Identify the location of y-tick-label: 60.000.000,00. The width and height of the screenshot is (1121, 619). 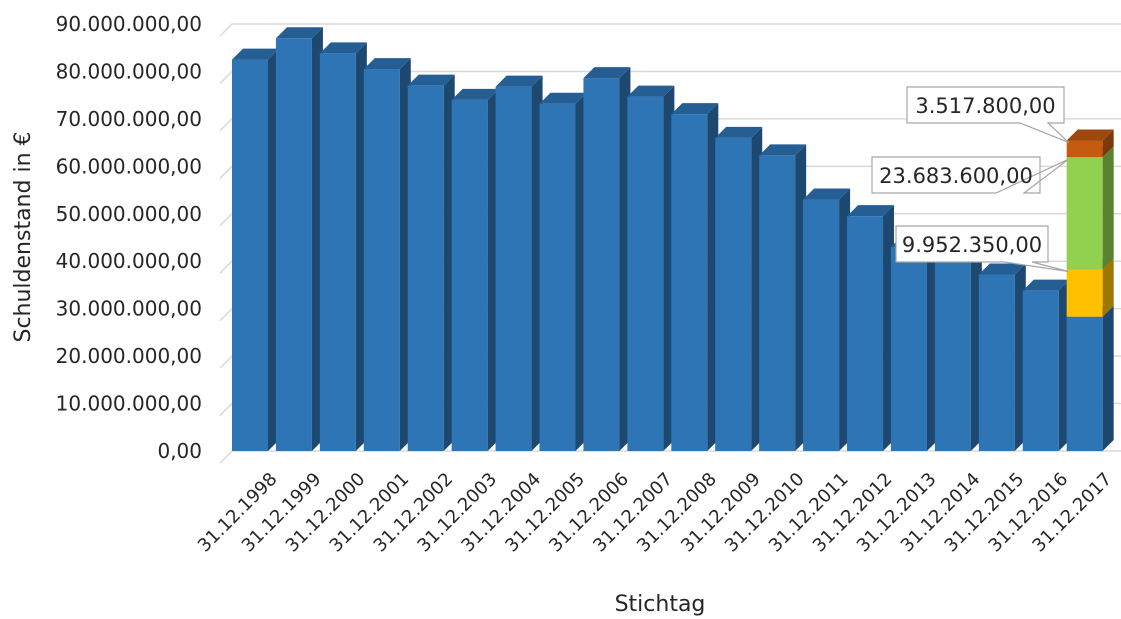
(129, 166).